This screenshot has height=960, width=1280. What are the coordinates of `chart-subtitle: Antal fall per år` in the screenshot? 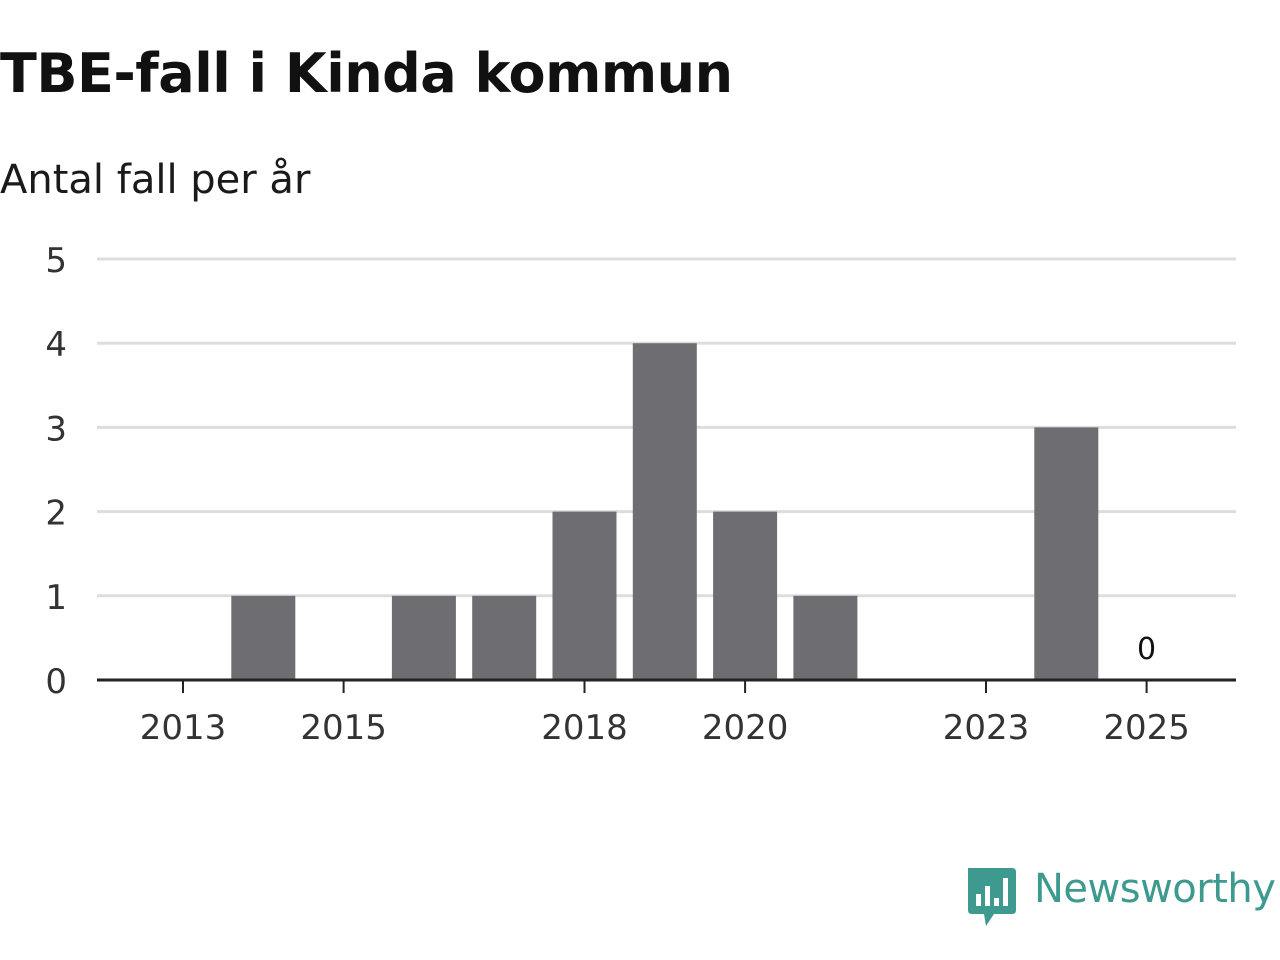 It's located at (155, 180).